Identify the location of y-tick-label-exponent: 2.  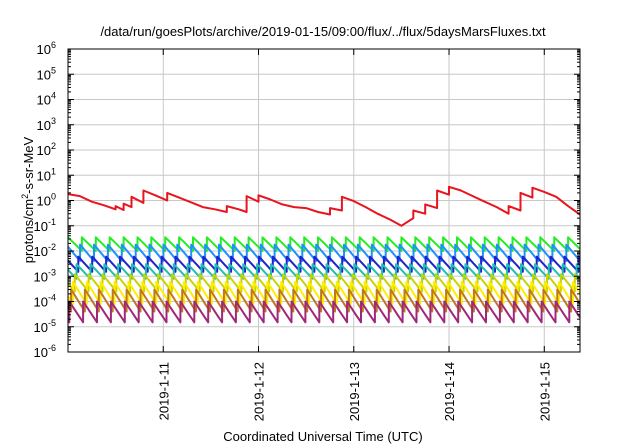
(53, 146).